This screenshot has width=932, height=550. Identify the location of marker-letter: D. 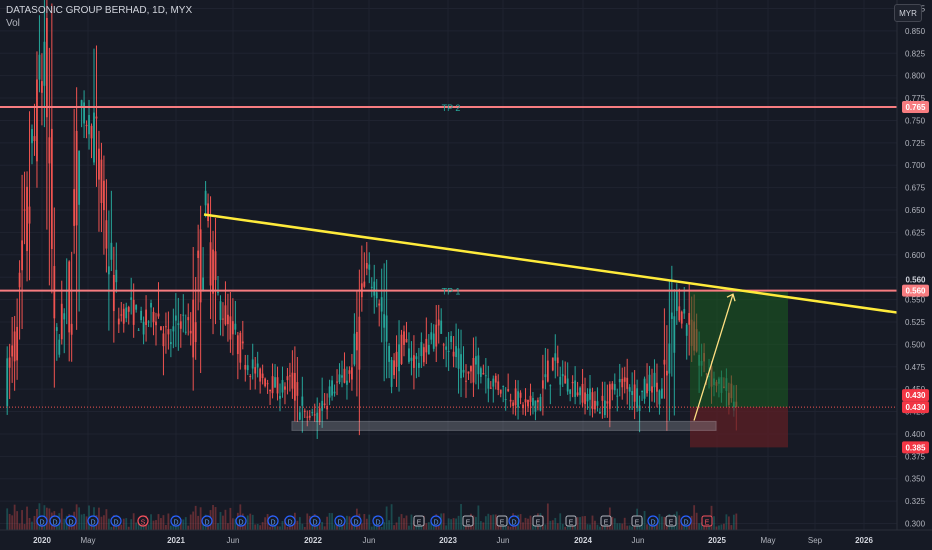
(41, 523).